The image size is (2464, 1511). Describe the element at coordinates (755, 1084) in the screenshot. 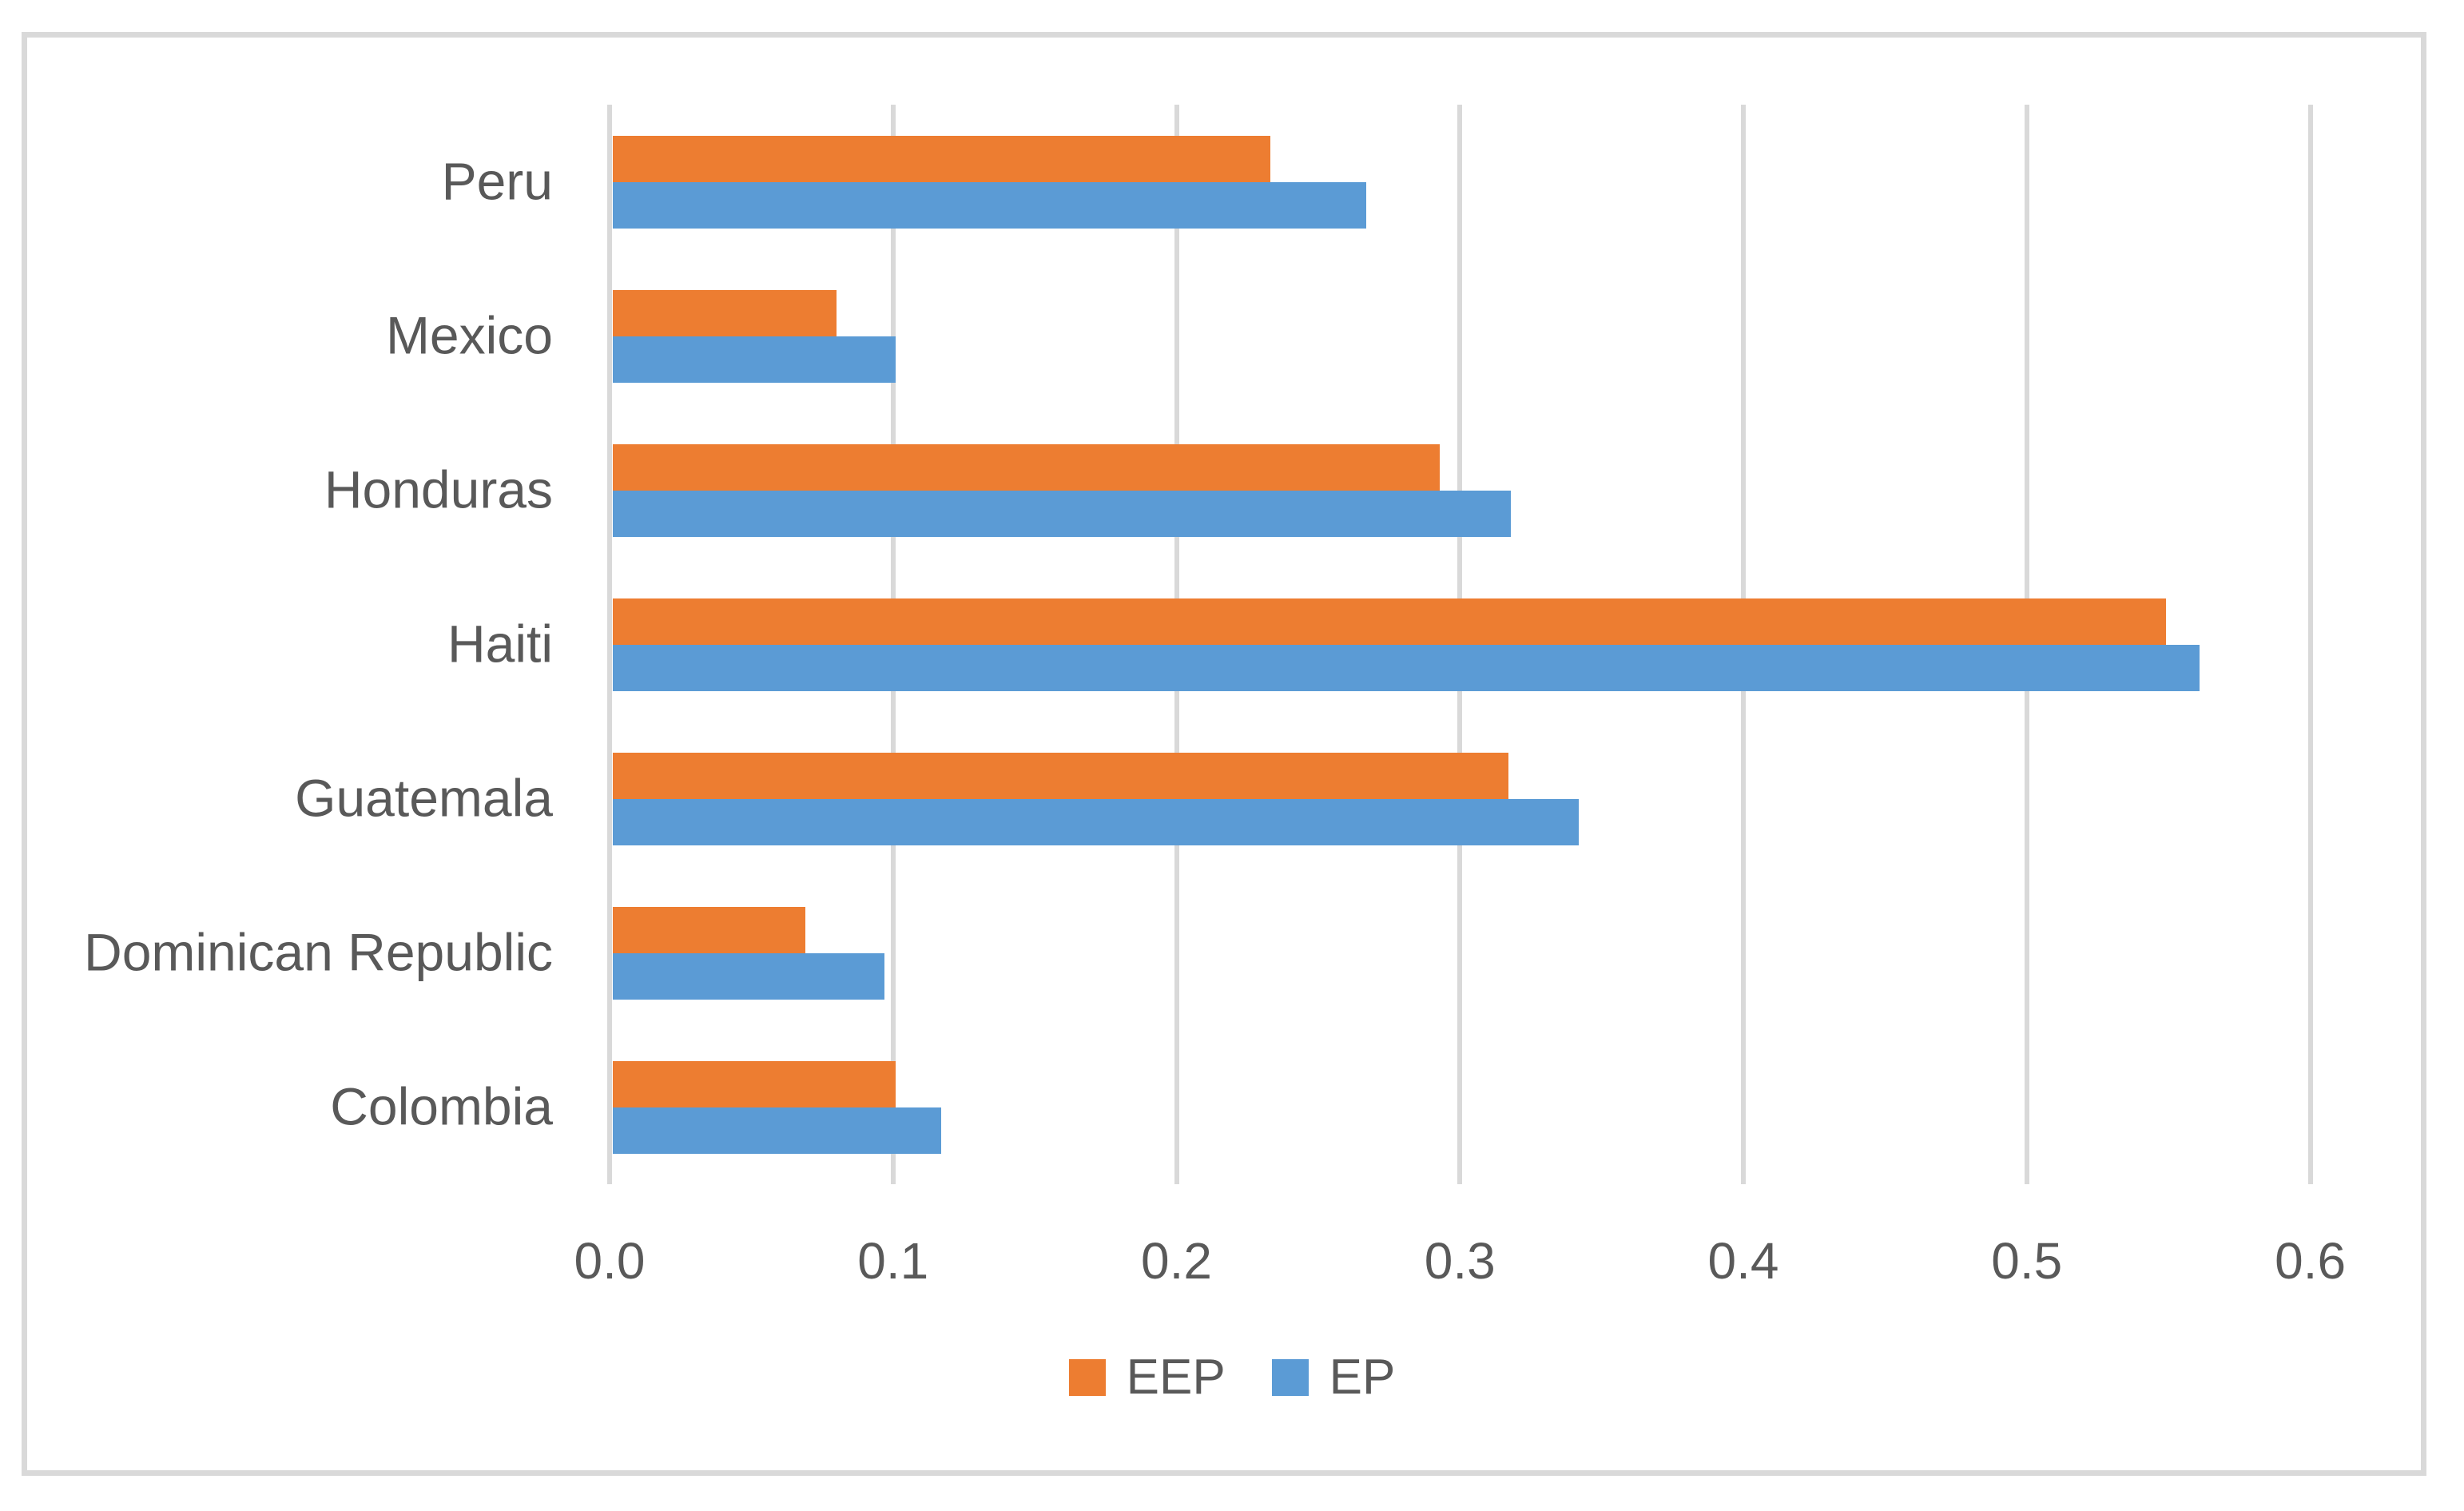

I see `bar-eep-colombia` at that location.